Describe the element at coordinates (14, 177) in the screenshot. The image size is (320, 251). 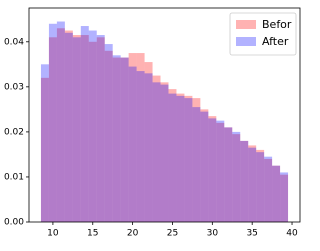
I see `y-tick-label: 0.01` at that location.